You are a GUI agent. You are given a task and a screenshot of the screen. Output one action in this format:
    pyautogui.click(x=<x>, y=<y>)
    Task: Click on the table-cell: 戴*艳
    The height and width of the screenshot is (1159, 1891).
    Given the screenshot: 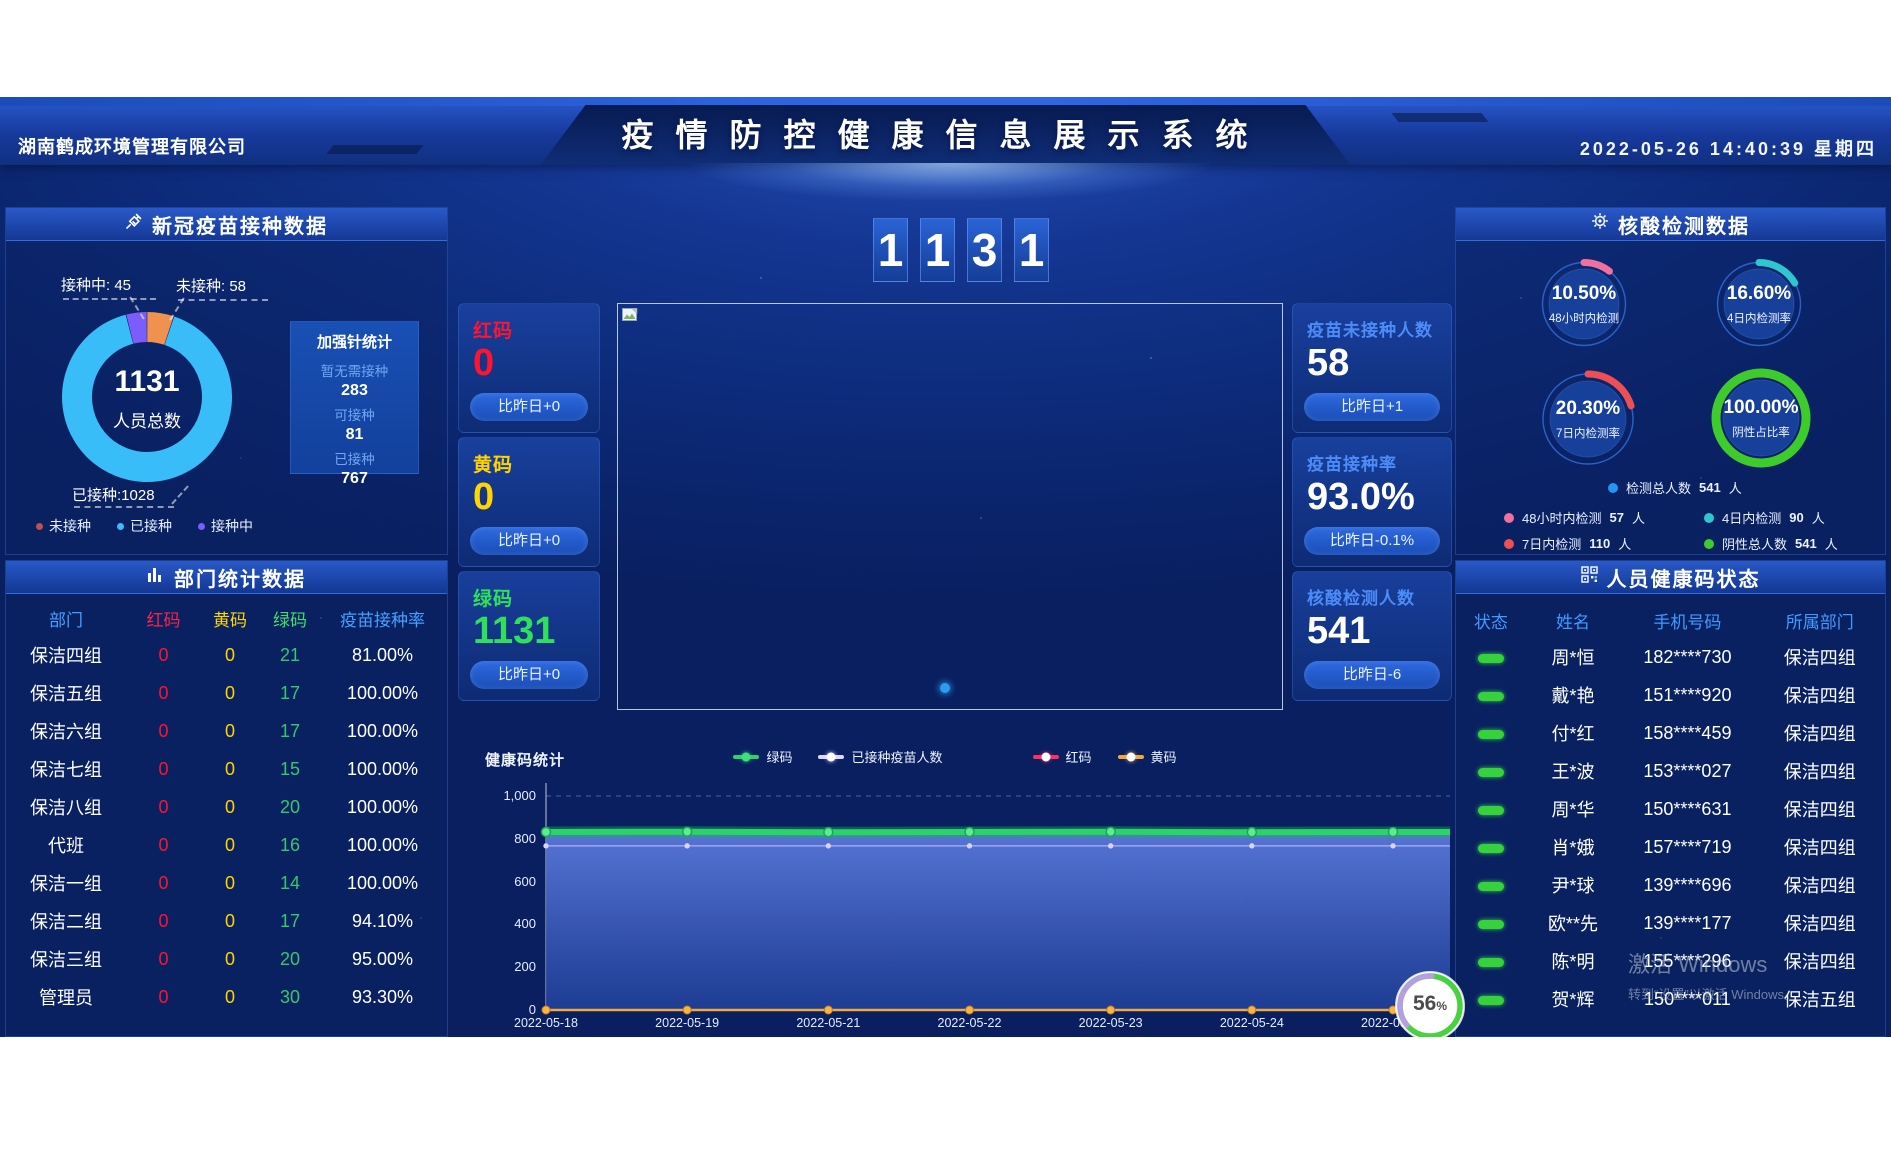 What is the action you would take?
    pyautogui.click(x=1573, y=696)
    